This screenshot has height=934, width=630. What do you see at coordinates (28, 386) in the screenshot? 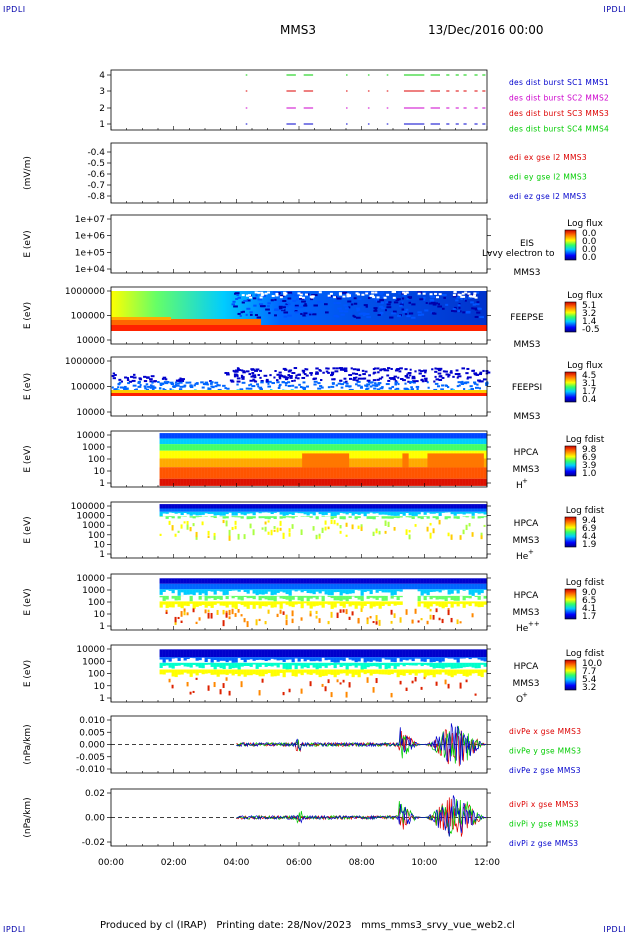
I see `panel-feepsi-ylabel: E (eV)` at bounding box center [28, 386].